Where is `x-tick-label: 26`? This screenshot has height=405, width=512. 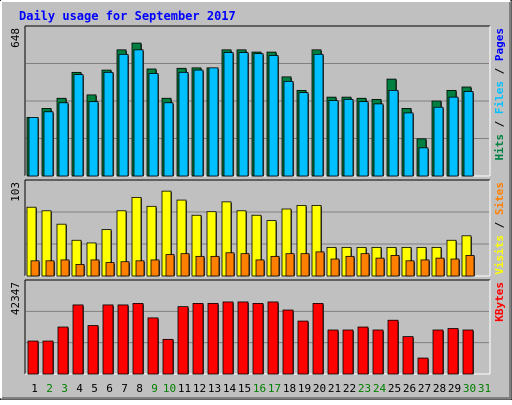 x-tick-label: 26 is located at coordinates (409, 388).